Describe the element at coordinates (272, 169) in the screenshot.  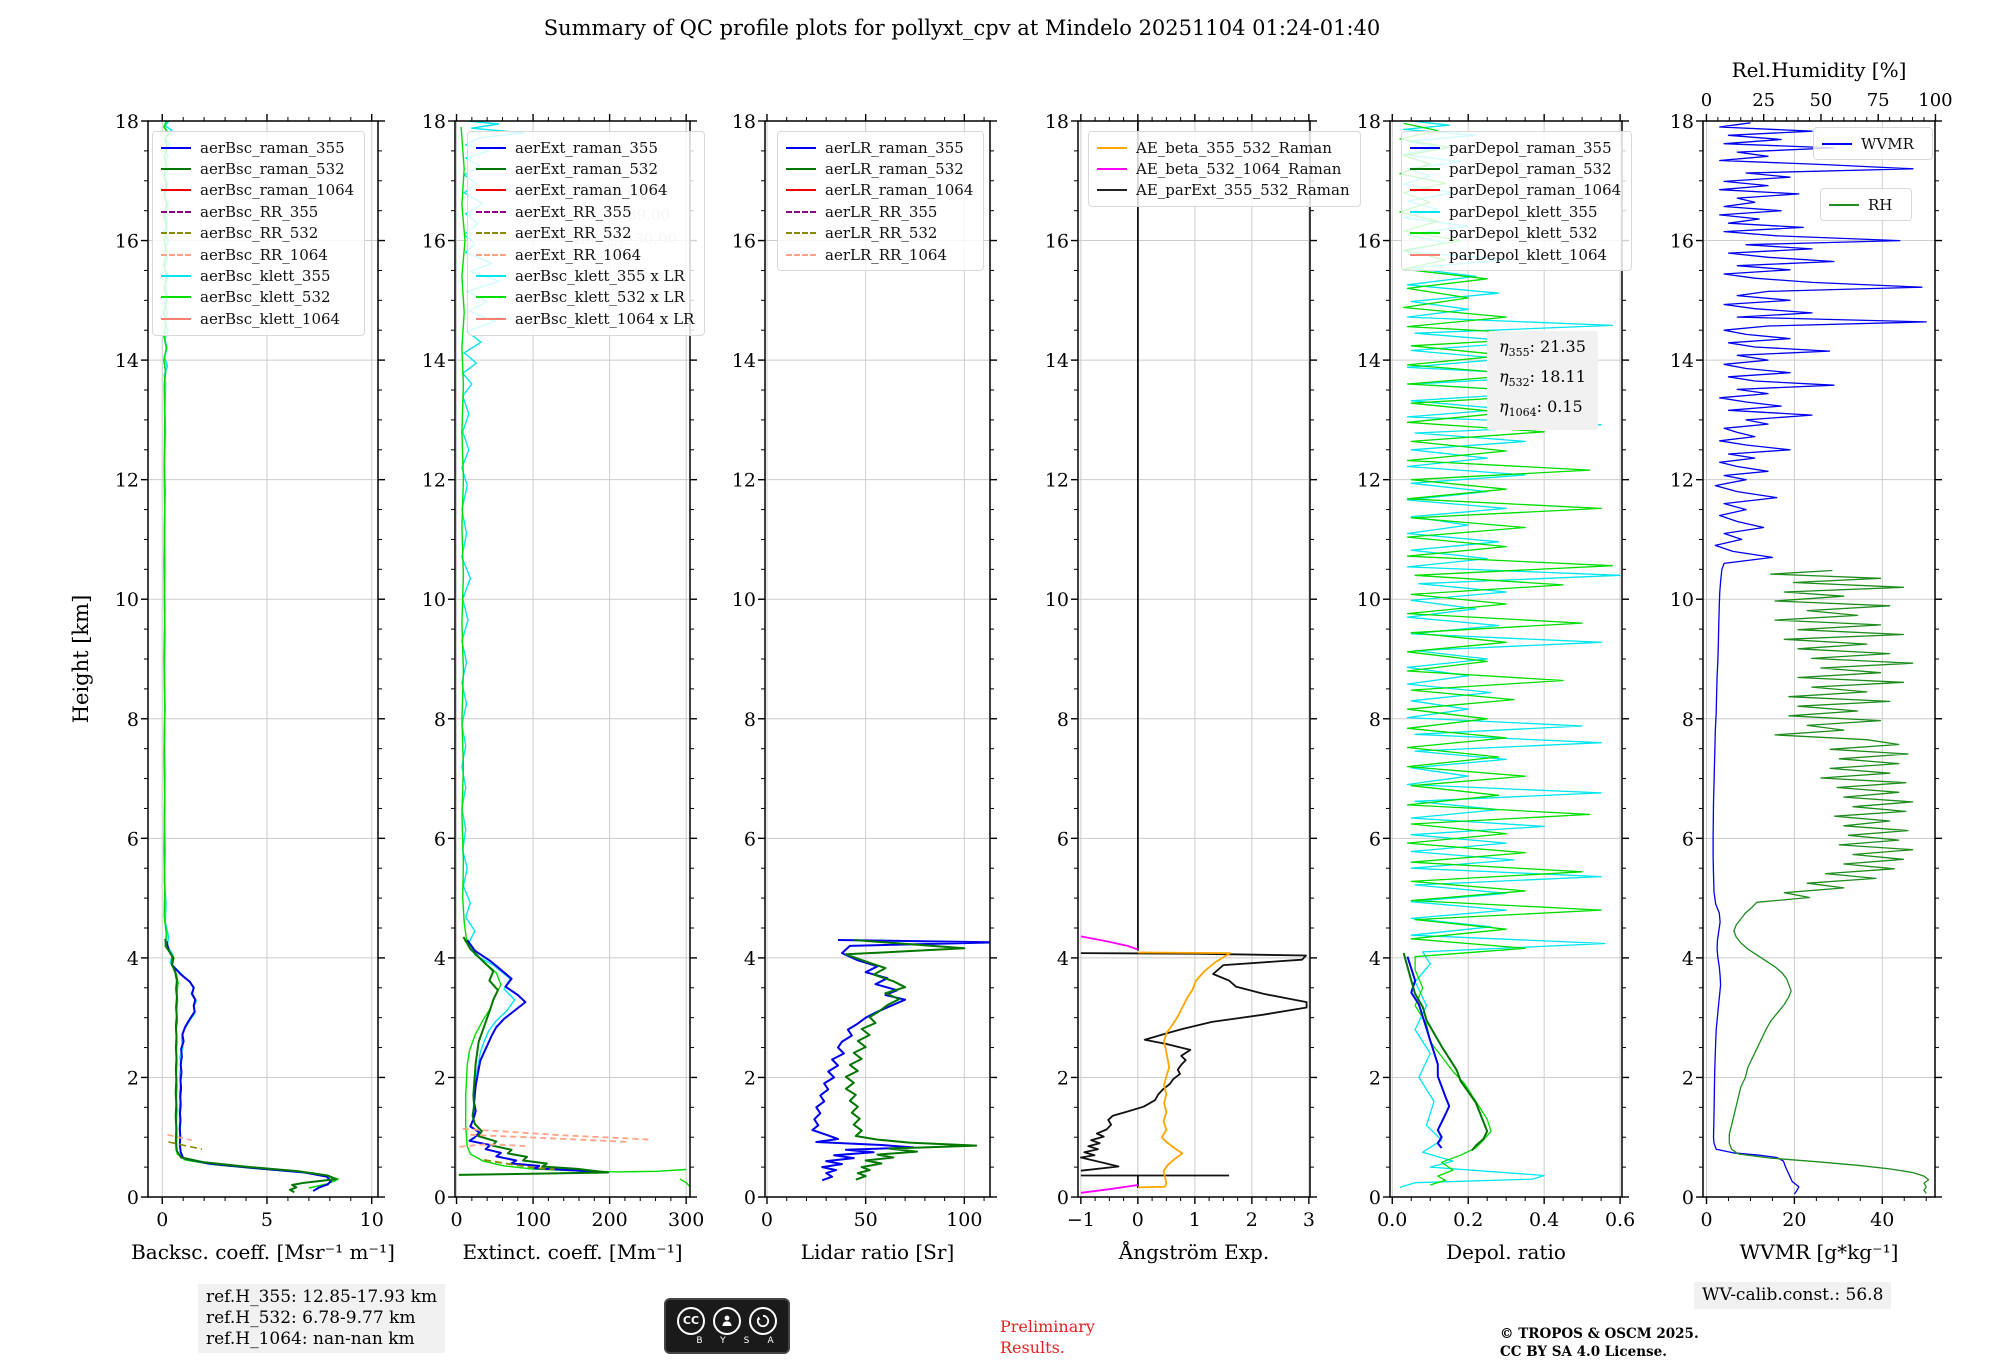
I see `legend-label: aerBsc_raman_532` at that location.